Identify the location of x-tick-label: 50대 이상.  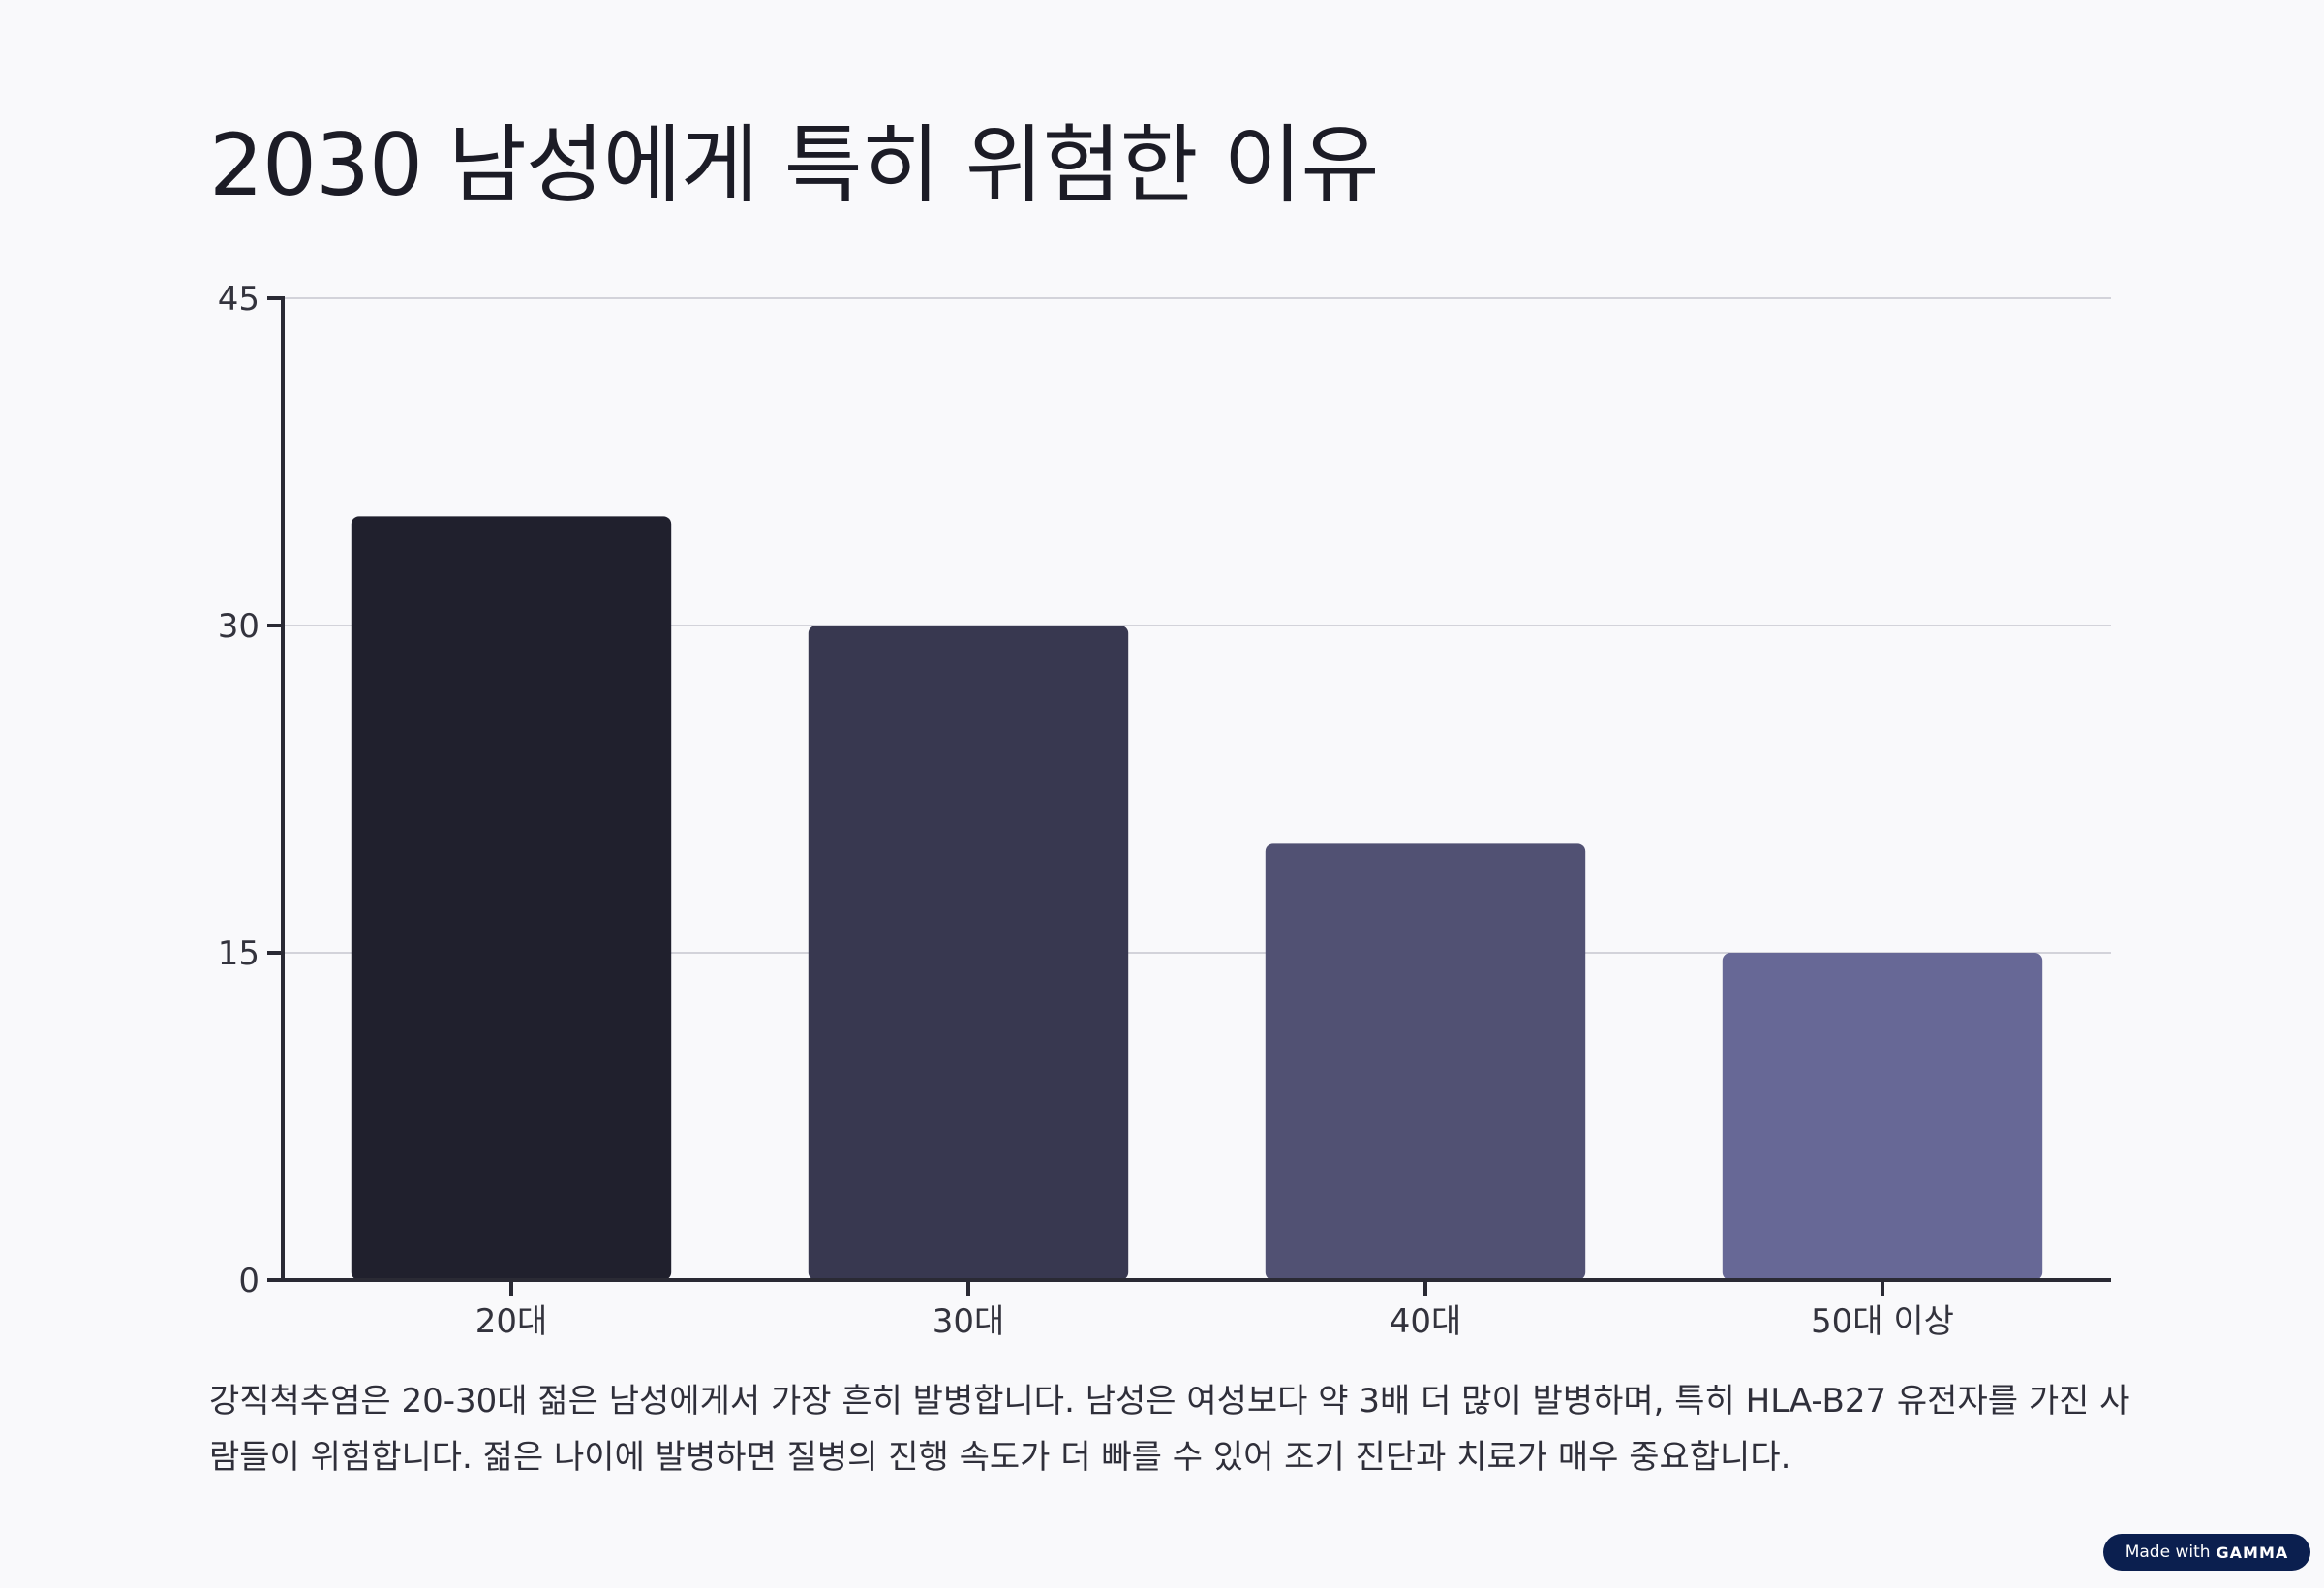
(1883, 1321).